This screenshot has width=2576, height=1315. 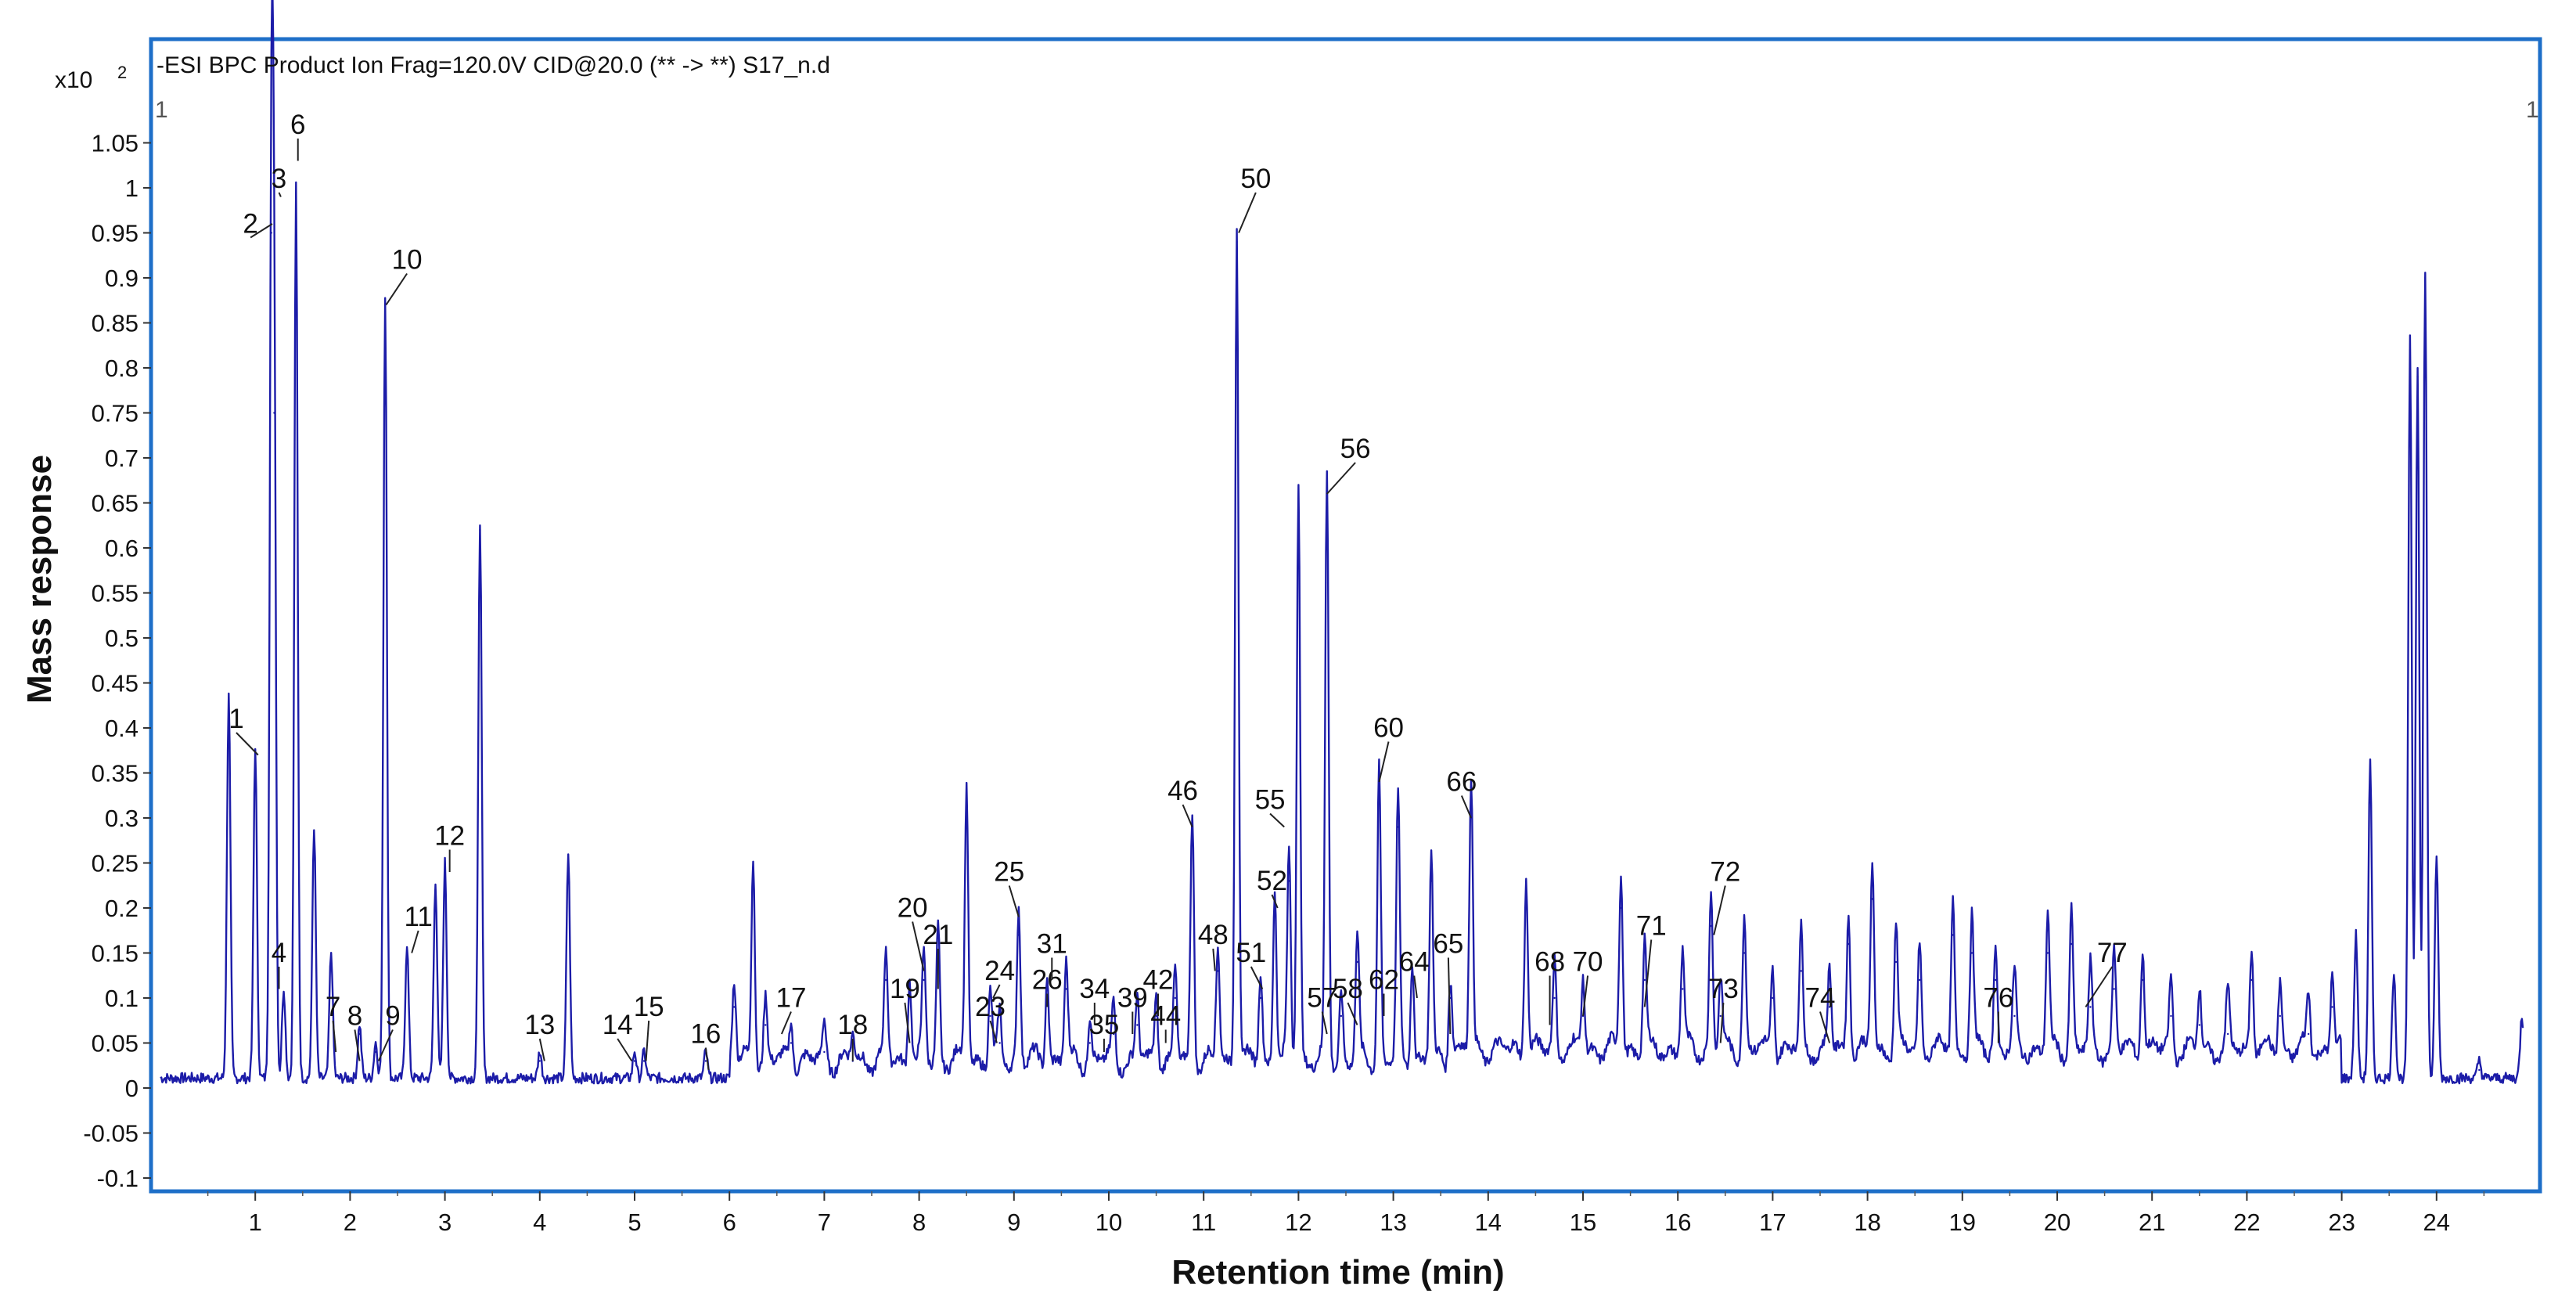 What do you see at coordinates (1271, 800) in the screenshot?
I see `peak-label: 55` at bounding box center [1271, 800].